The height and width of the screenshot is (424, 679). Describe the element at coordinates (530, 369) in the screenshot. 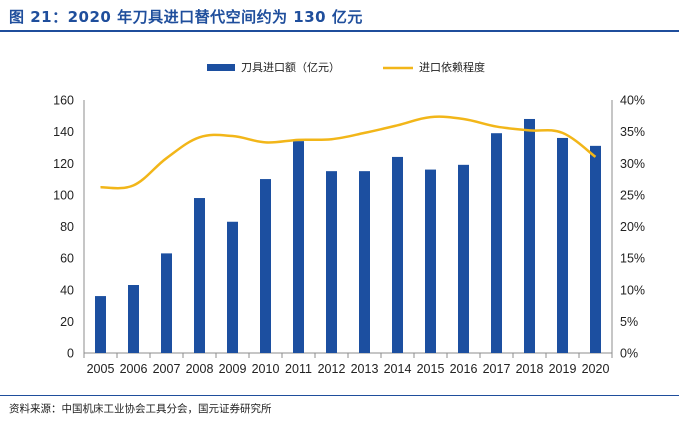

I see `x-tick-2018: 2018` at that location.